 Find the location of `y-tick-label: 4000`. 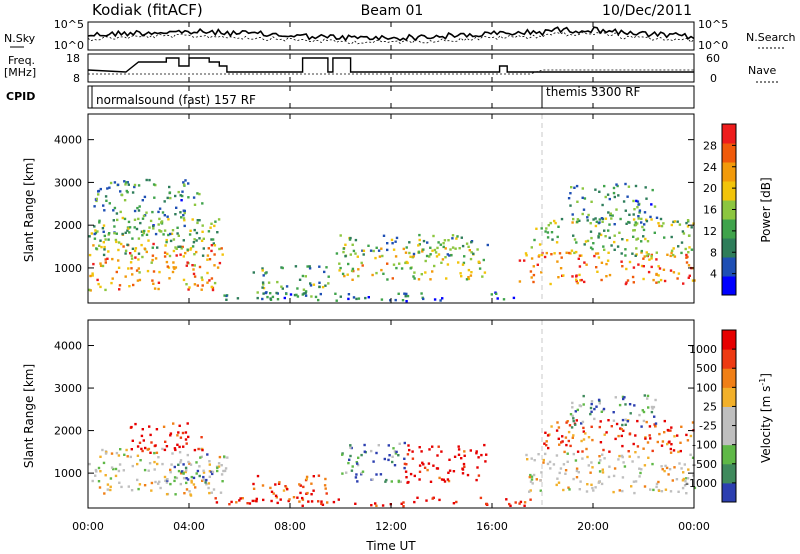

y-tick-label: 4000 is located at coordinates (68, 140).